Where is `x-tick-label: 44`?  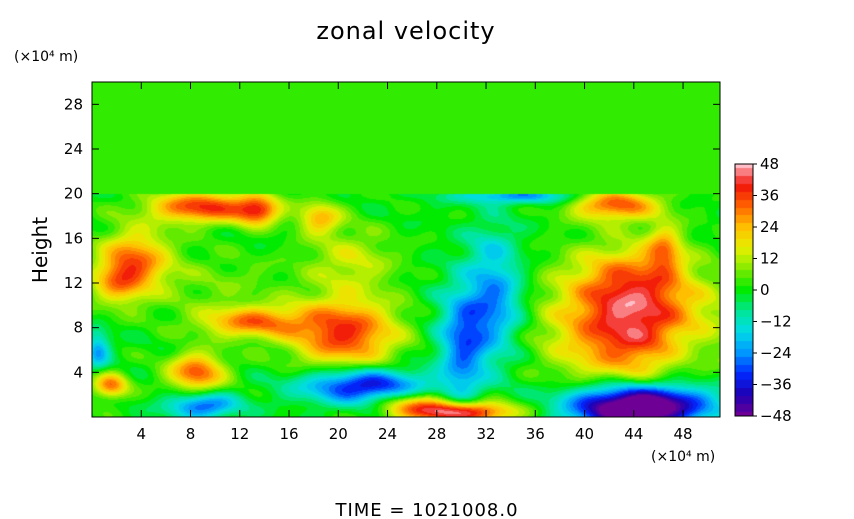
x-tick-label: 44 is located at coordinates (633, 434).